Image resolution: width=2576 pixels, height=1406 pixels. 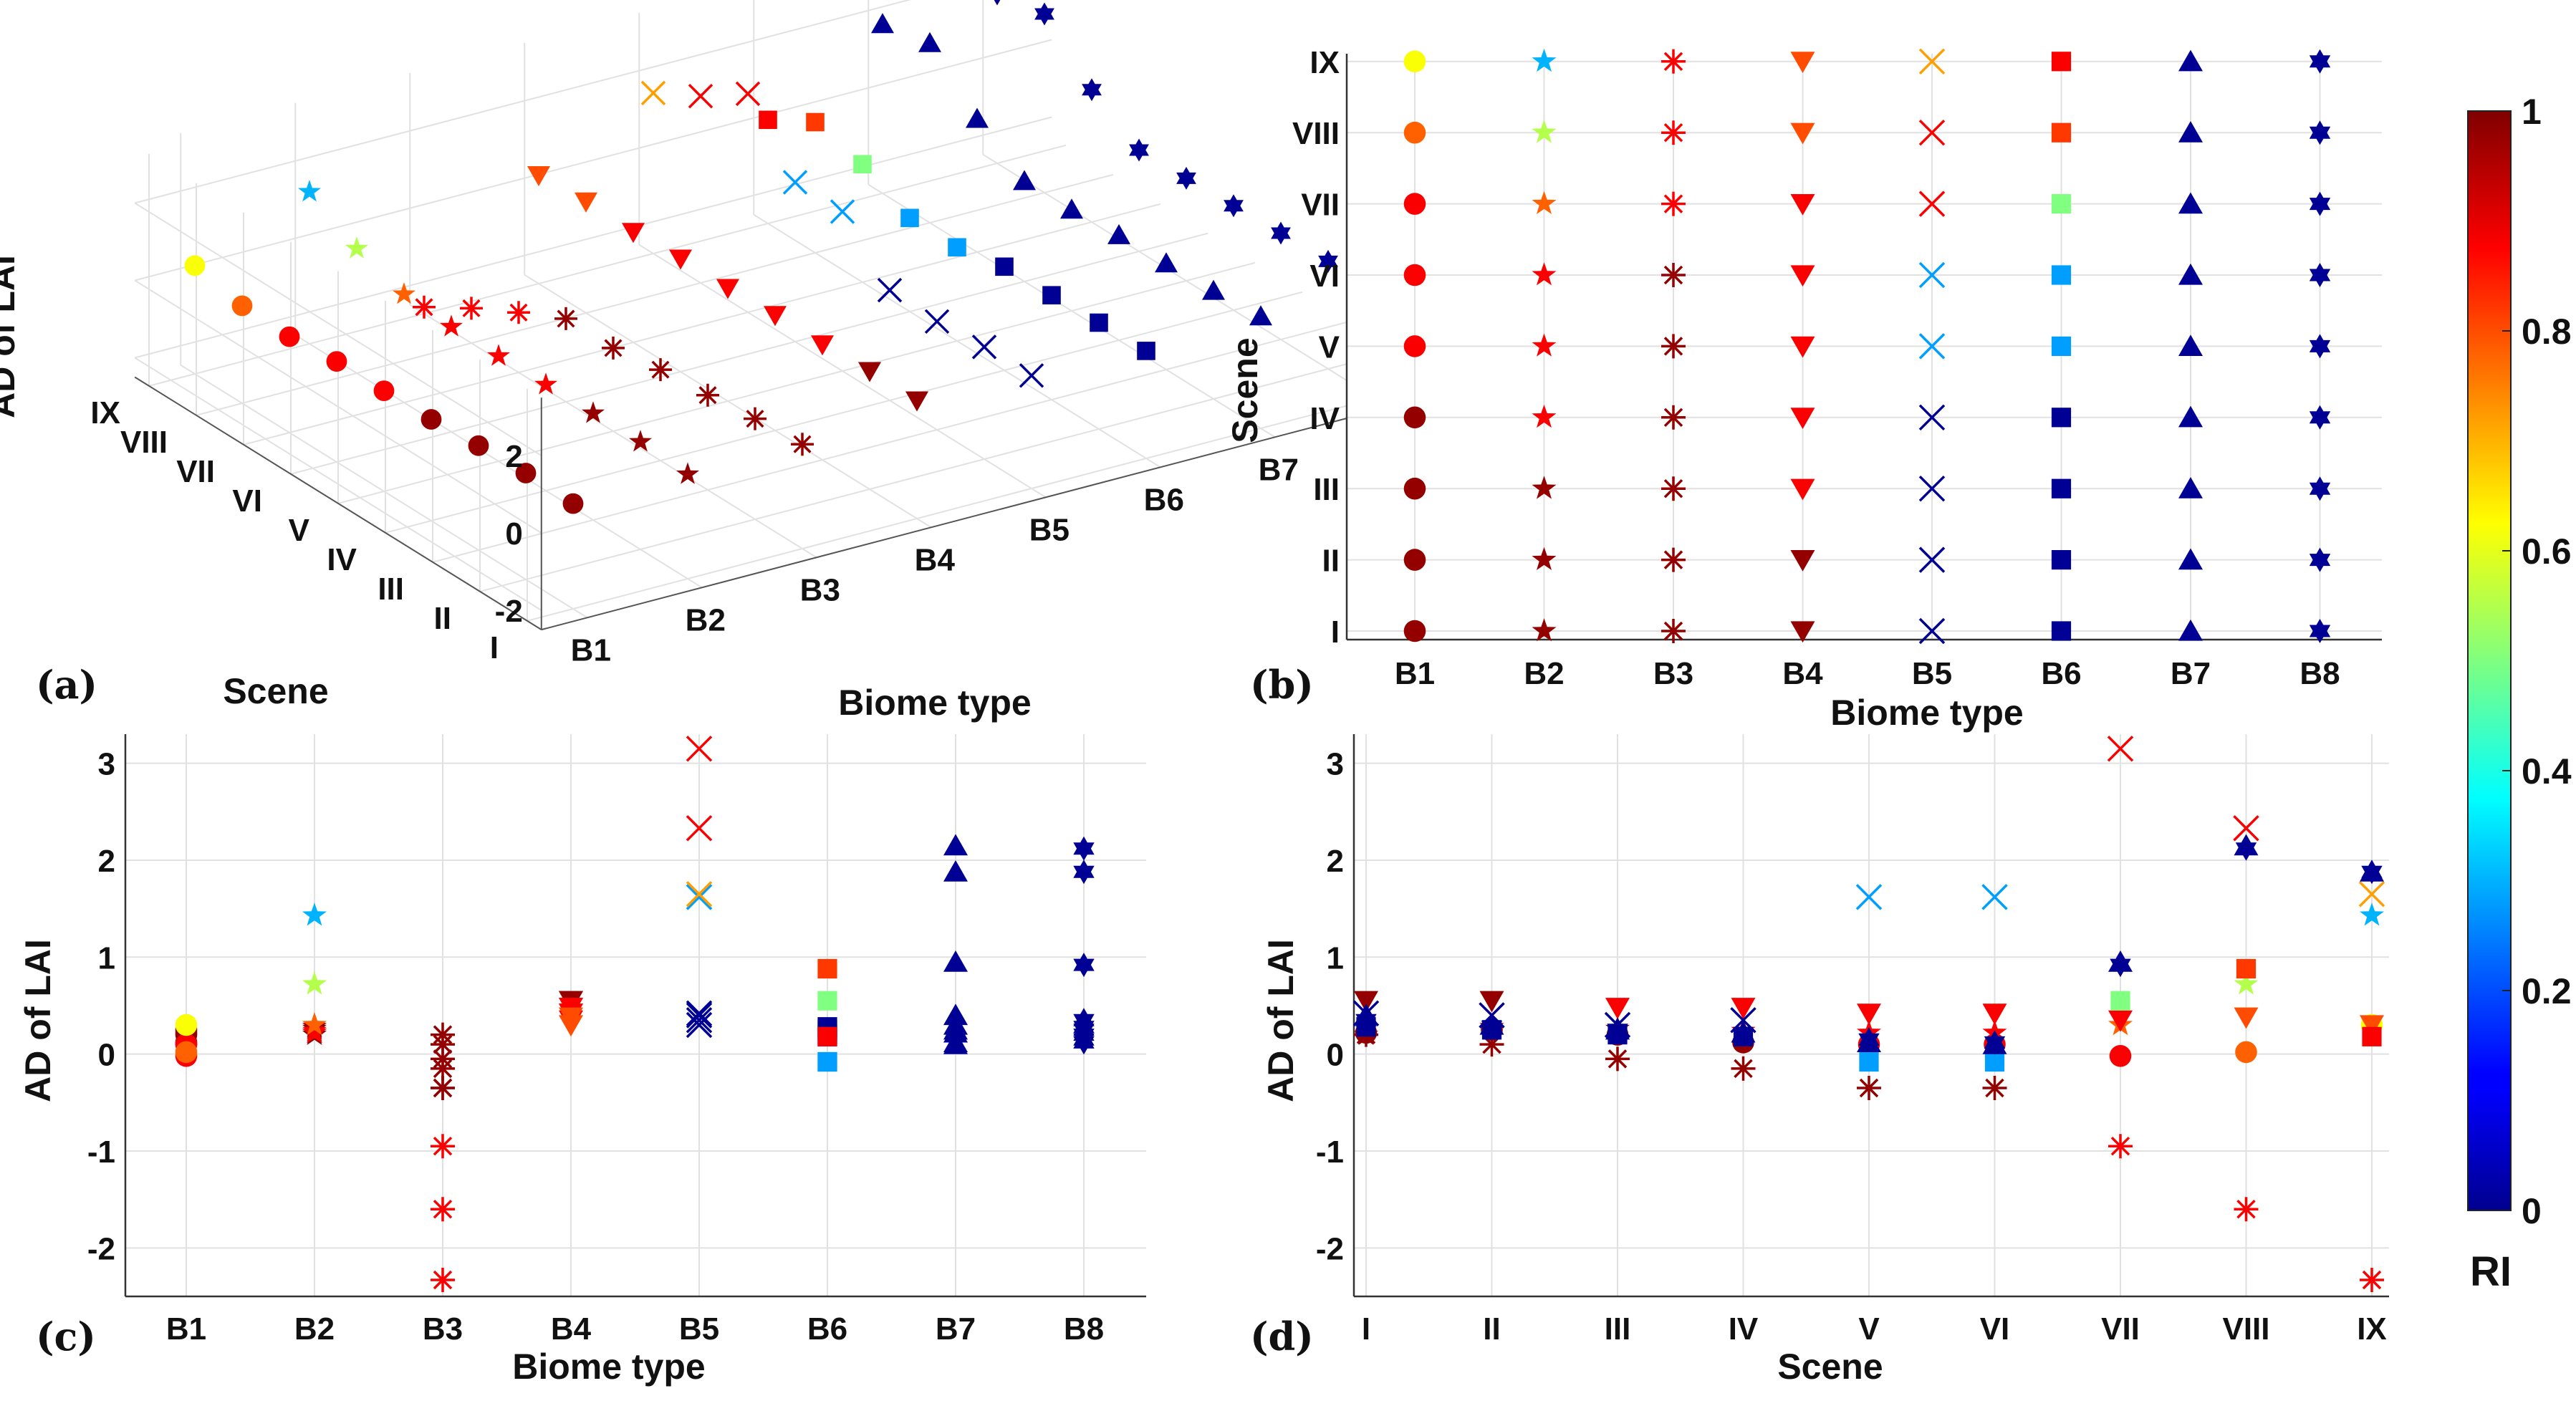 I want to click on panel-b-y-tick: VI, so click(x=1324, y=276).